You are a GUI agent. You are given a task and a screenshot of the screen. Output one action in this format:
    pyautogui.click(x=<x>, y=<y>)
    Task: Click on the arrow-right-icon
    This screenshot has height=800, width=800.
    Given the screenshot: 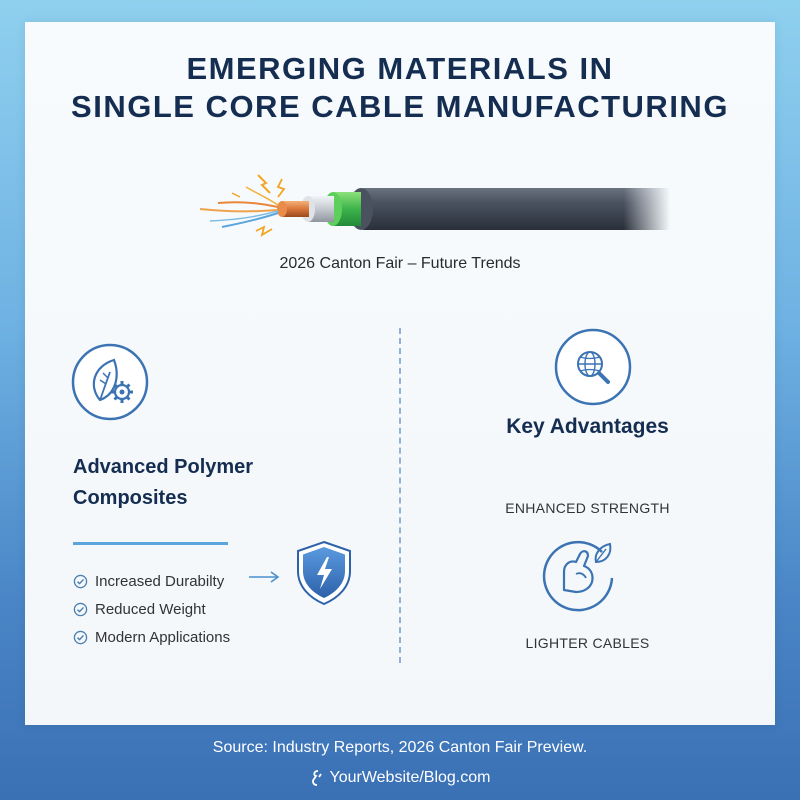 What is the action you would take?
    pyautogui.click(x=264, y=577)
    